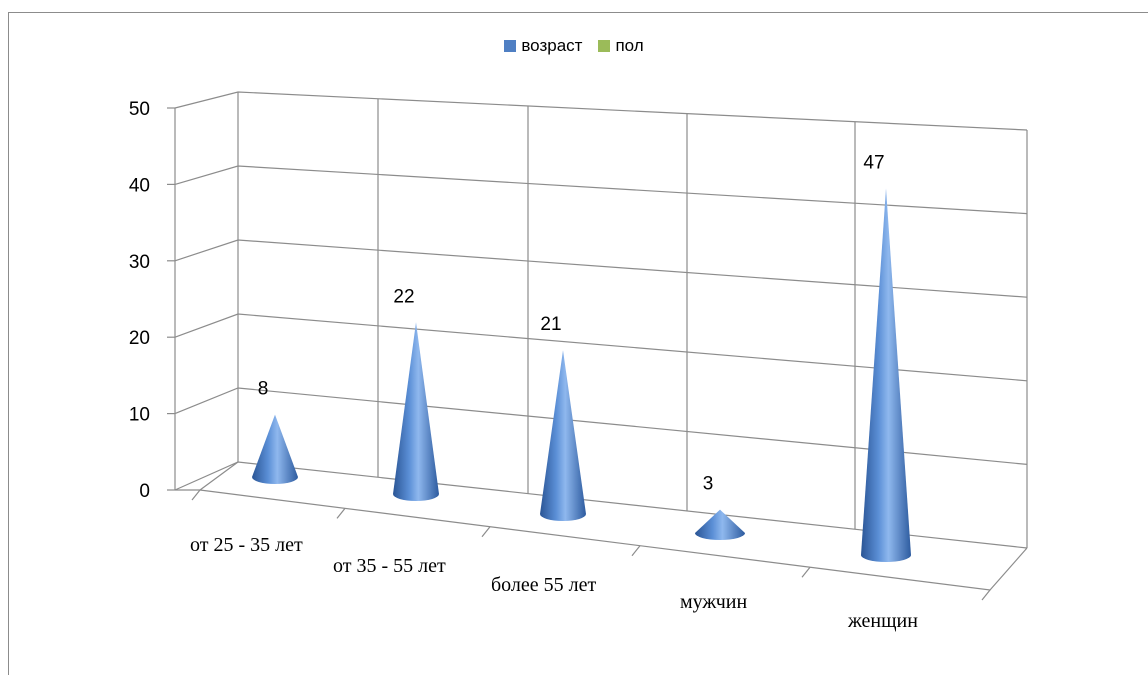  What do you see at coordinates (144, 491) in the screenshot?
I see `y-tick-label: 0` at bounding box center [144, 491].